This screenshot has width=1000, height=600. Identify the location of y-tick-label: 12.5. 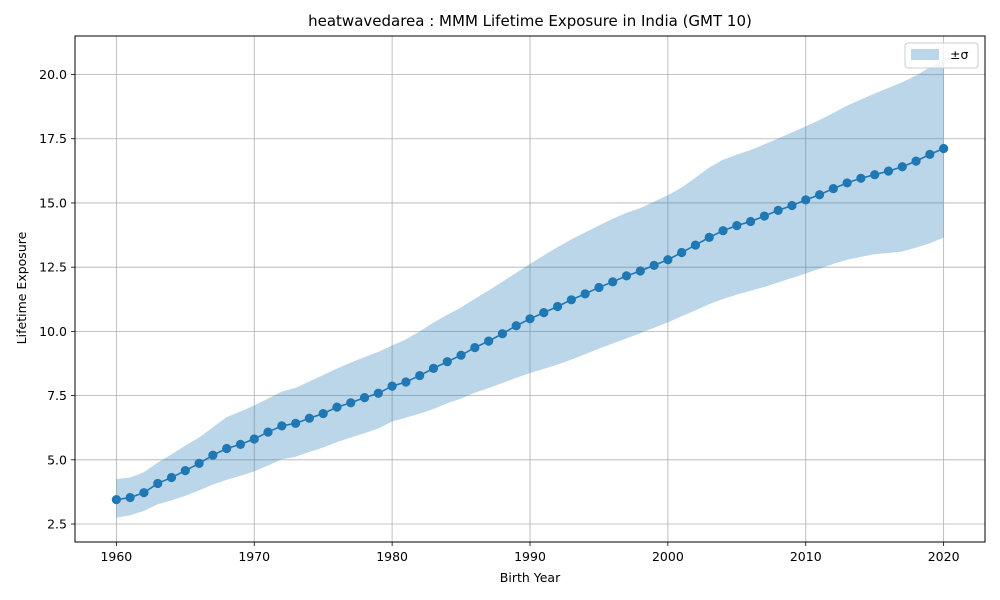
(53, 267).